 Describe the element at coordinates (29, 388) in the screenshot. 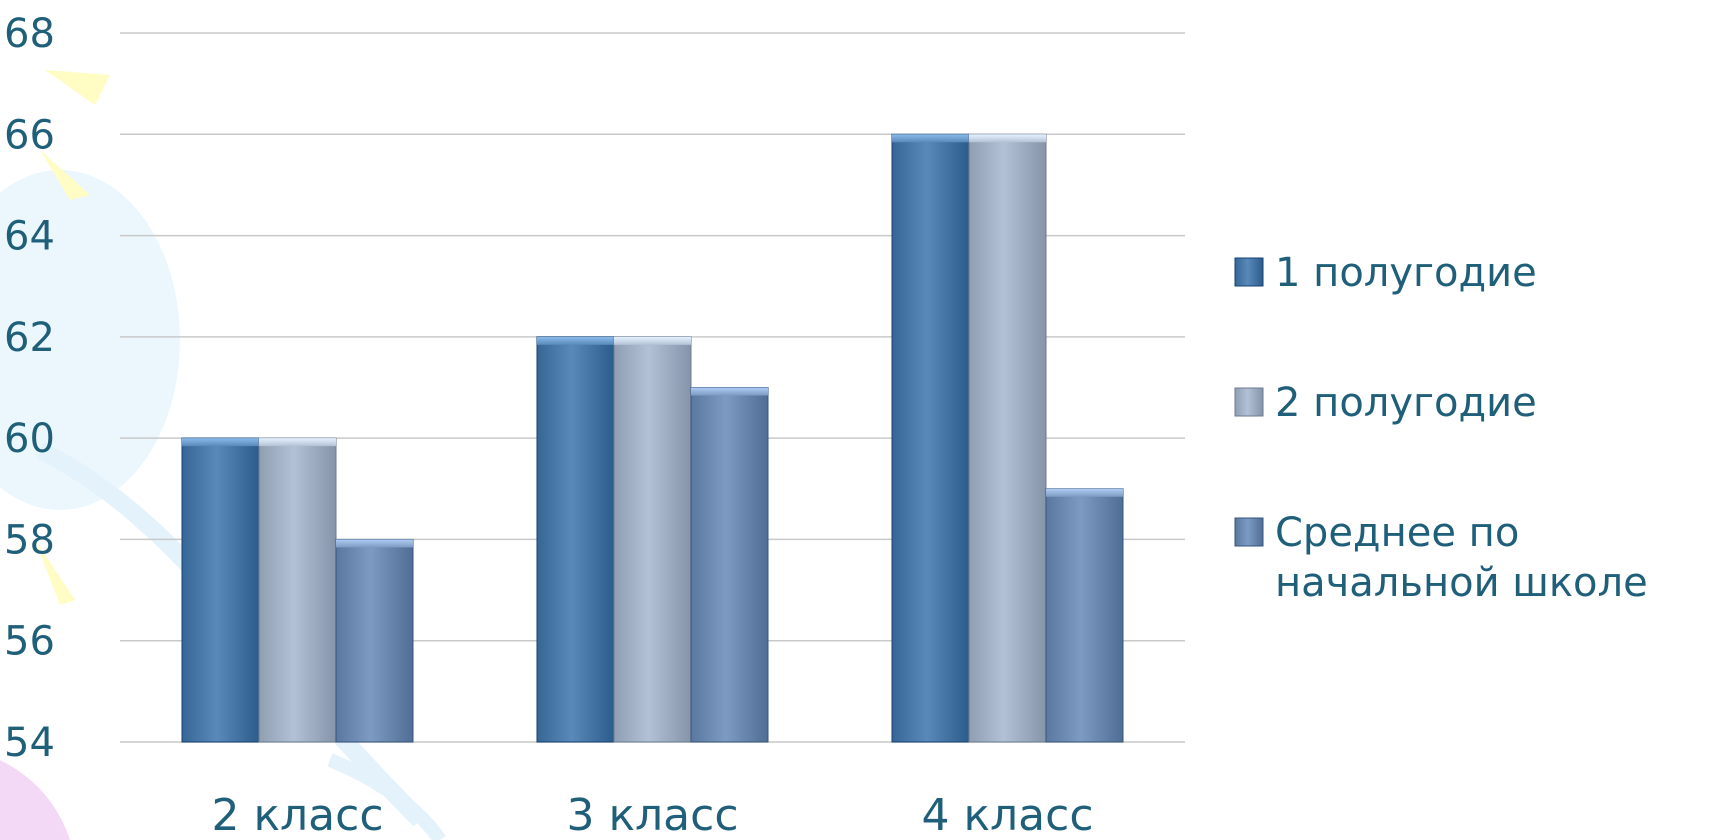

I see `y-axis: 54 56 58 60 62 64 66 68` at that location.